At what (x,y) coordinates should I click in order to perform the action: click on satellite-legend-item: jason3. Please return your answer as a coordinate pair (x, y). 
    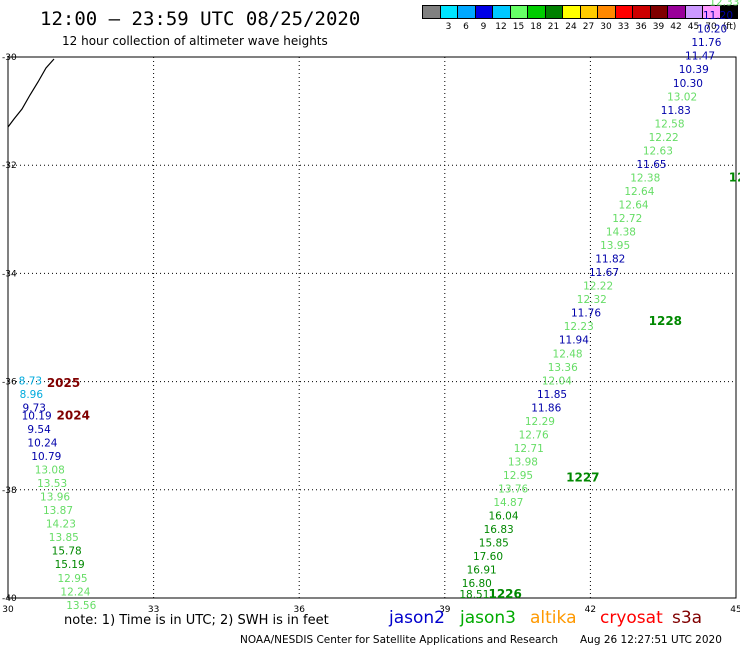
    Looking at the image, I should click on (488, 618).